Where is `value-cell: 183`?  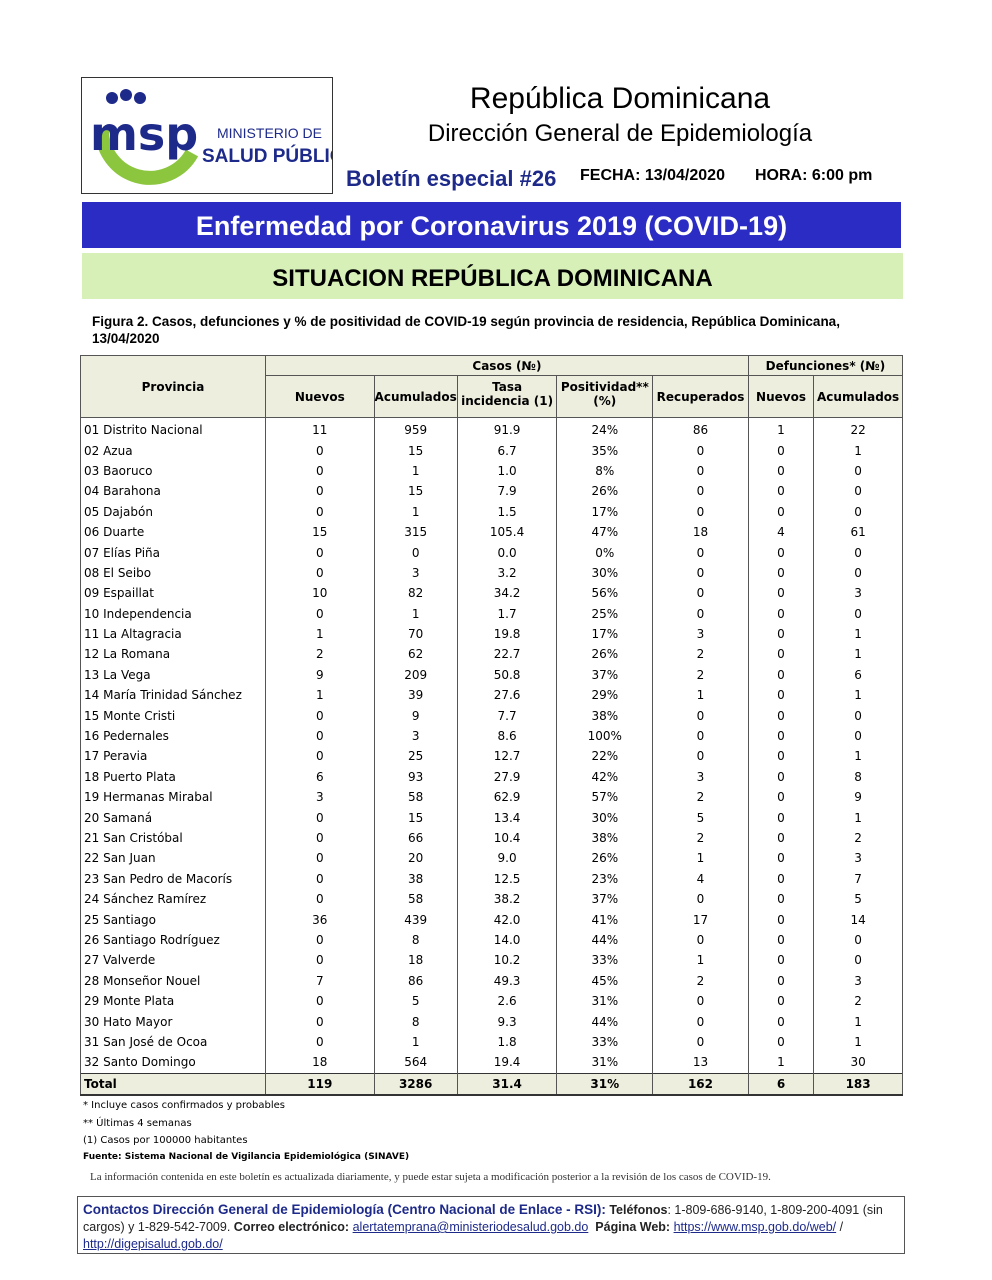
value-cell: 183 is located at coordinates (858, 1084).